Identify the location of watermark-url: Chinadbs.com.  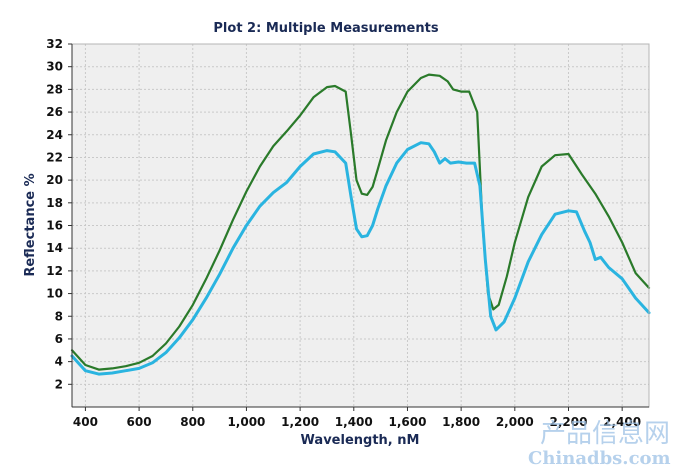
(599, 458).